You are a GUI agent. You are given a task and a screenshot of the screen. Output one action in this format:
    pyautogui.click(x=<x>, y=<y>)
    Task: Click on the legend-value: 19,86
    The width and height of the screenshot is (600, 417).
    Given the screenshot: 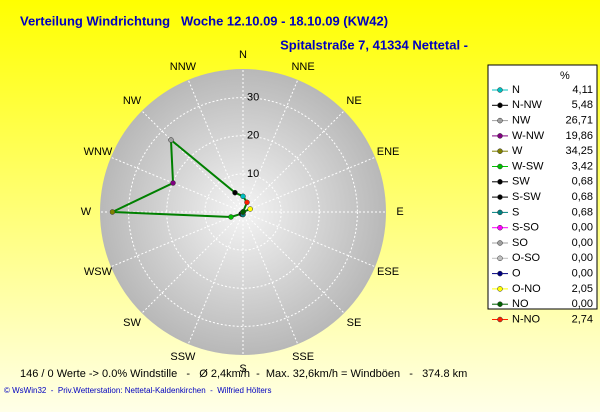 What is the action you would take?
    pyautogui.click(x=579, y=136)
    